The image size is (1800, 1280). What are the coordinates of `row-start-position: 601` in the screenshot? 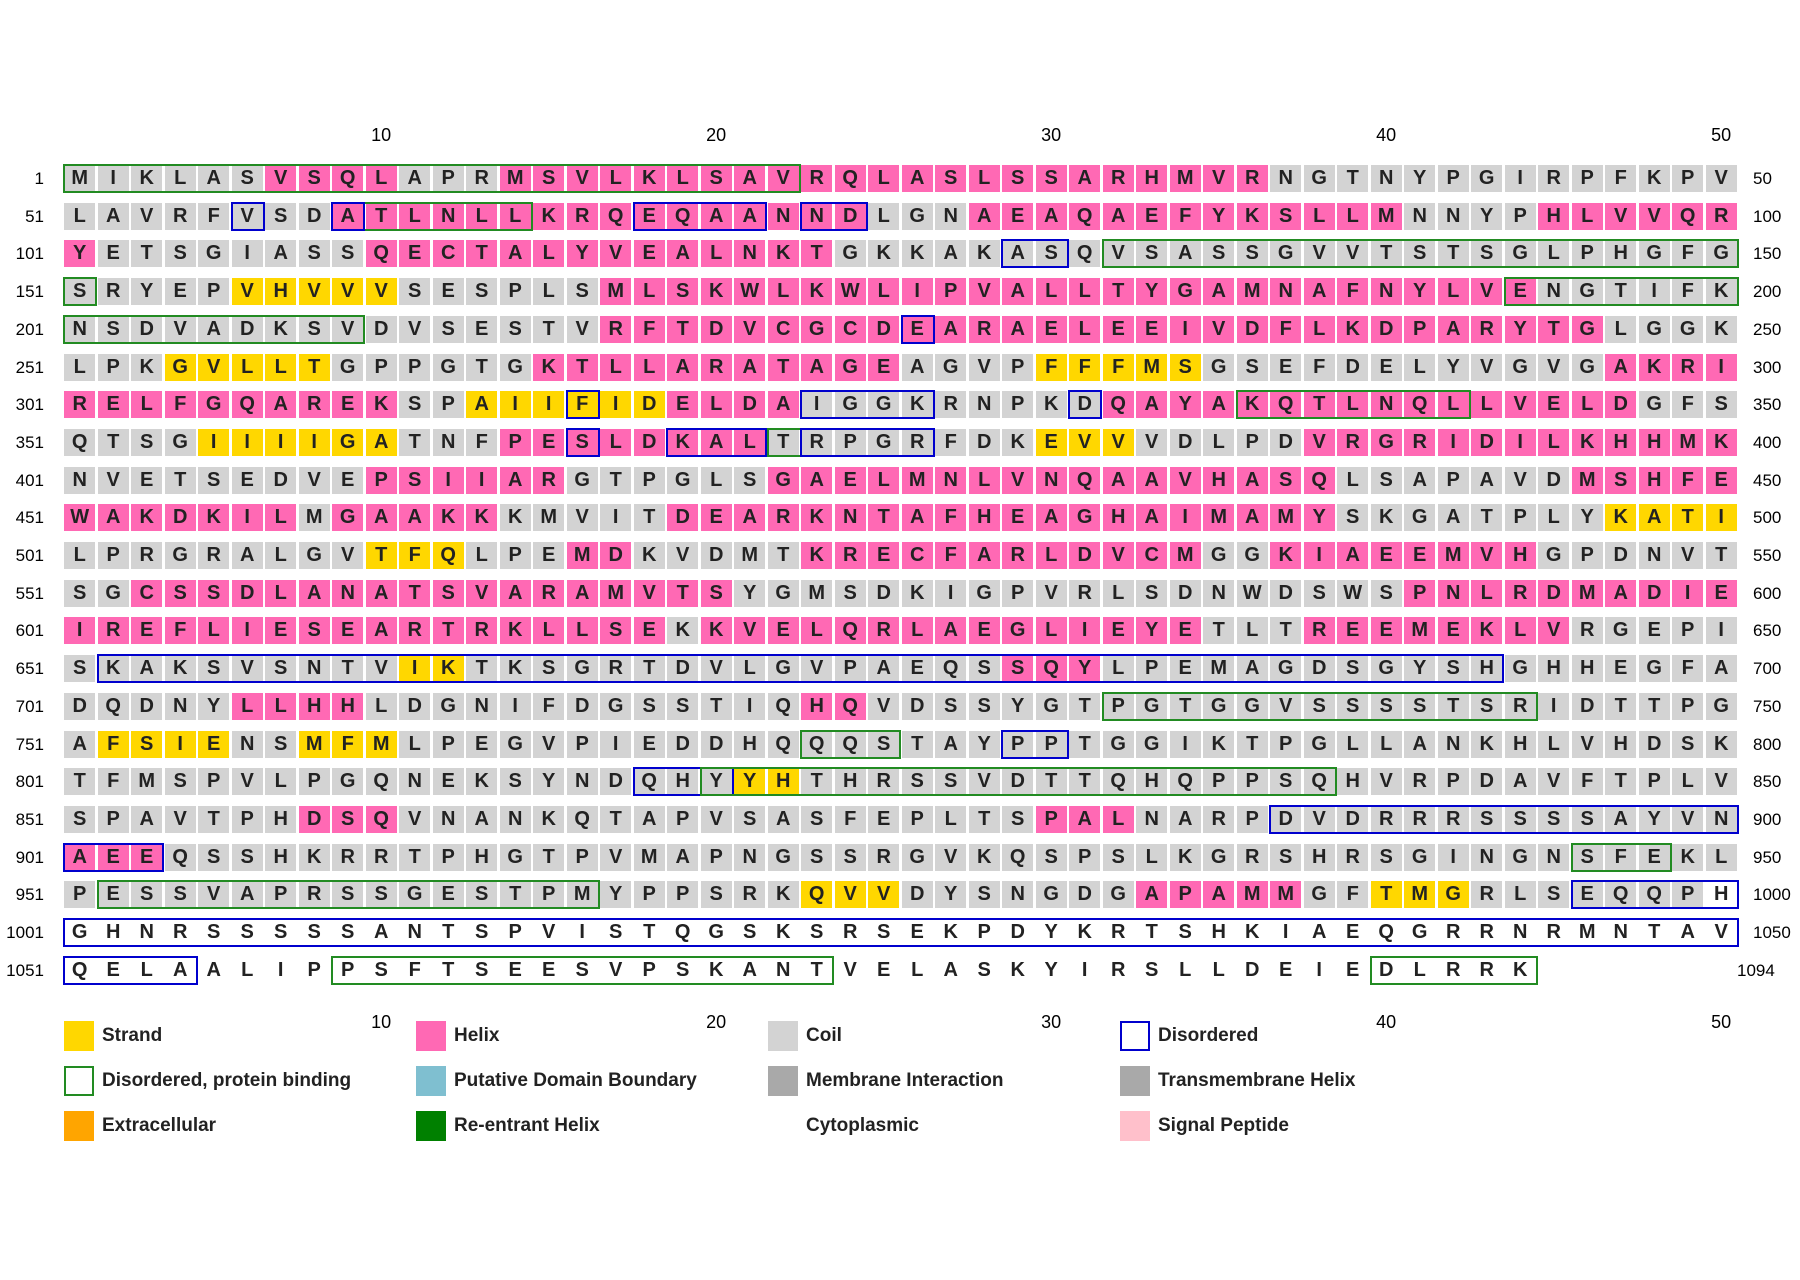 It's located at (29, 631).